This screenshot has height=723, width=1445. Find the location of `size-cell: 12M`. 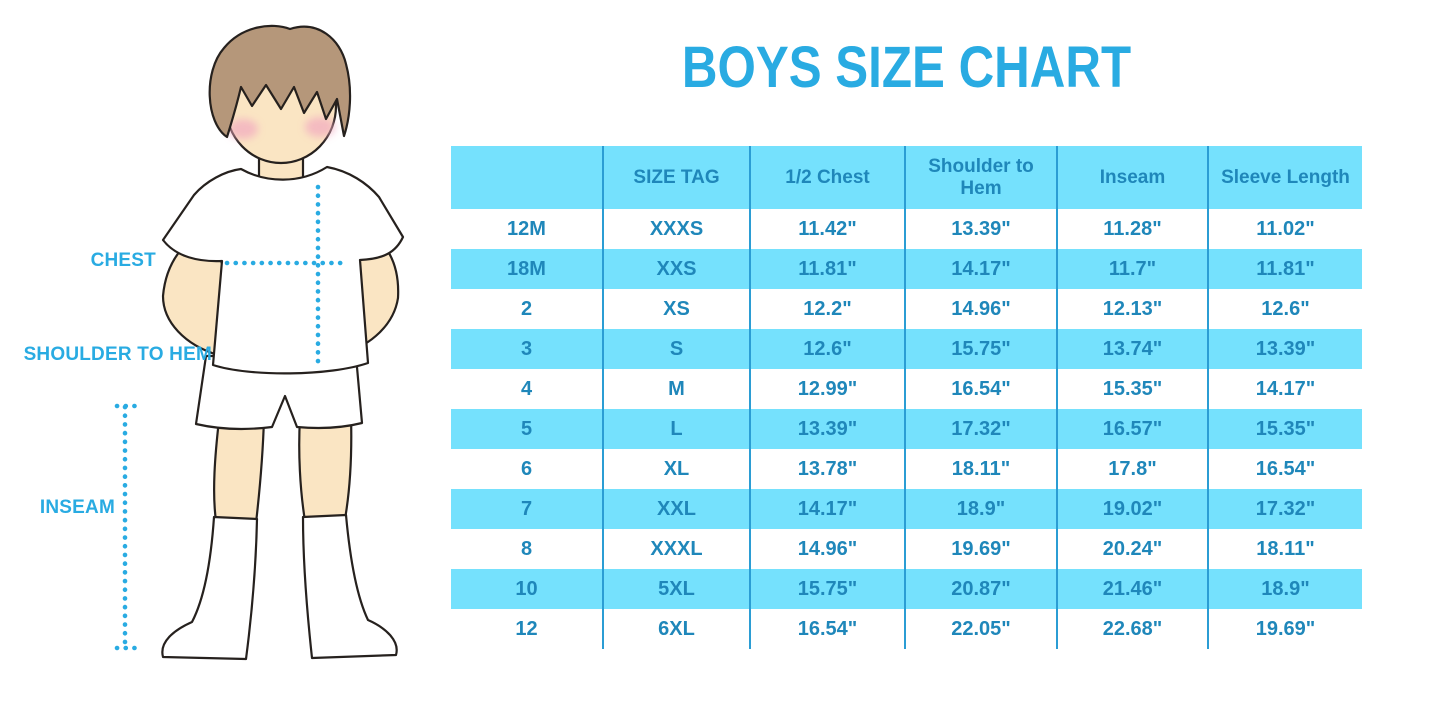

size-cell: 12M is located at coordinates (527, 229).